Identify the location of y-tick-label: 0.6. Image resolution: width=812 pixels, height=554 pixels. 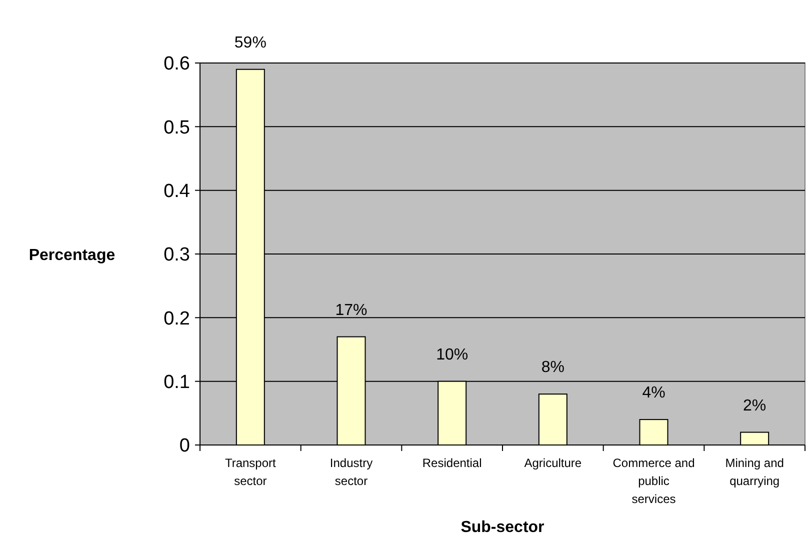
(177, 64).